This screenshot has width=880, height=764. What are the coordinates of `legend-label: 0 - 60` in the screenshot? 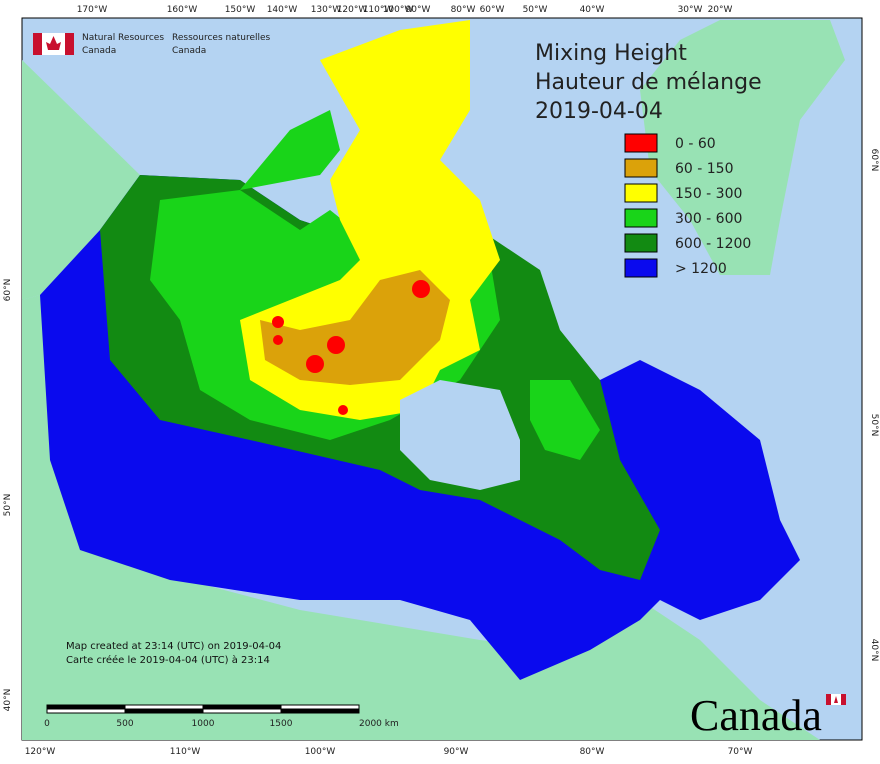 It's located at (695, 144).